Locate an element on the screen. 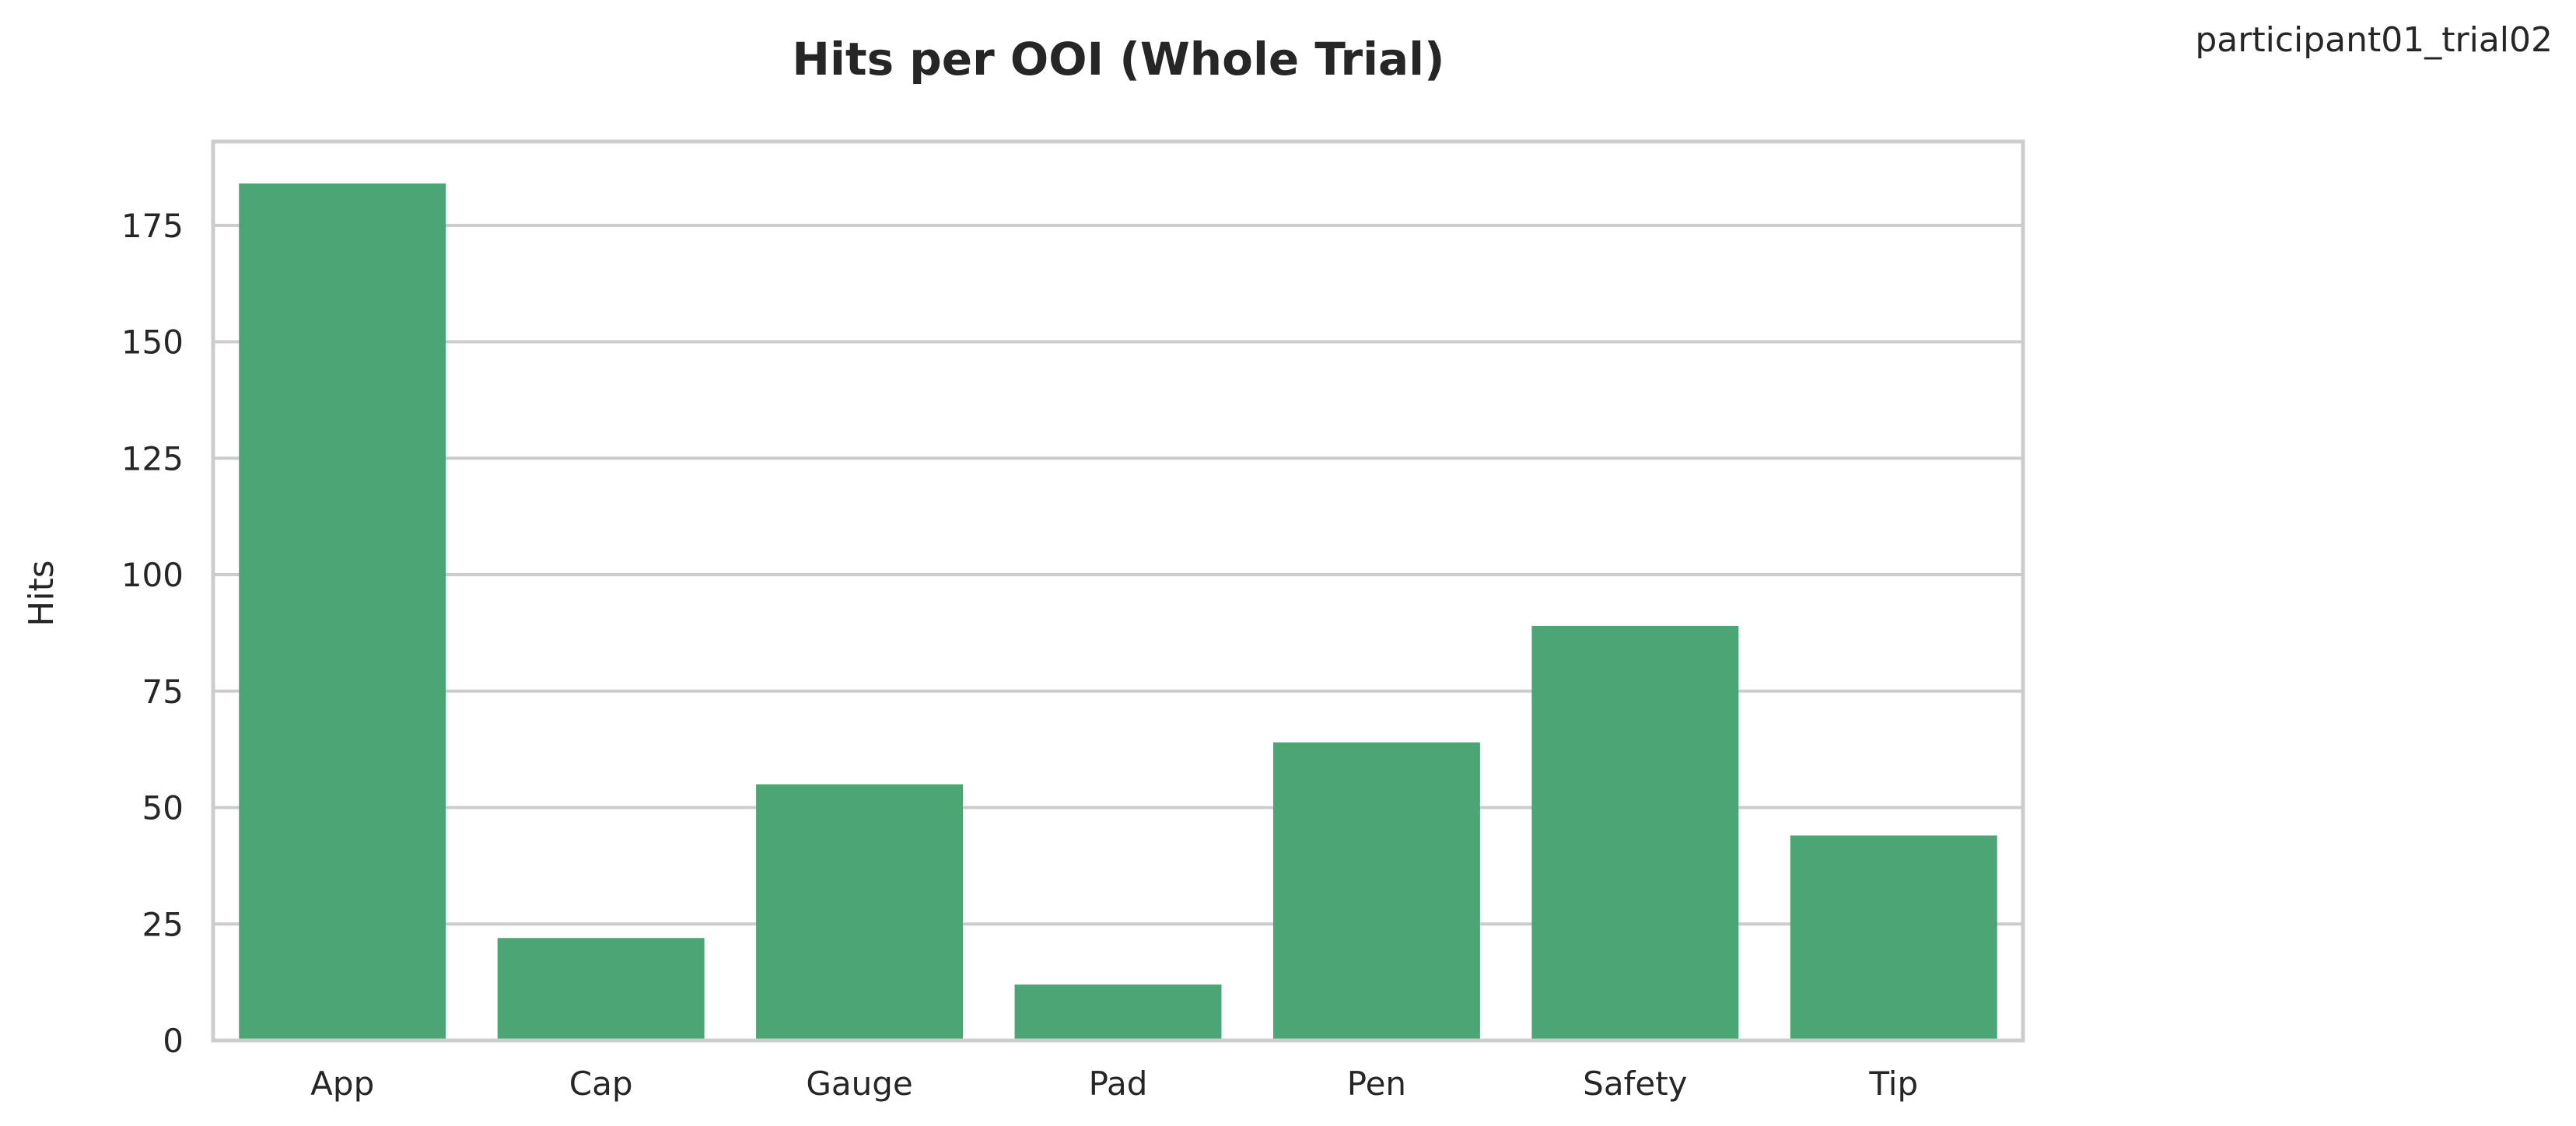 This screenshot has height=1126, width=2576. y-tick-label: 125 is located at coordinates (152, 458).